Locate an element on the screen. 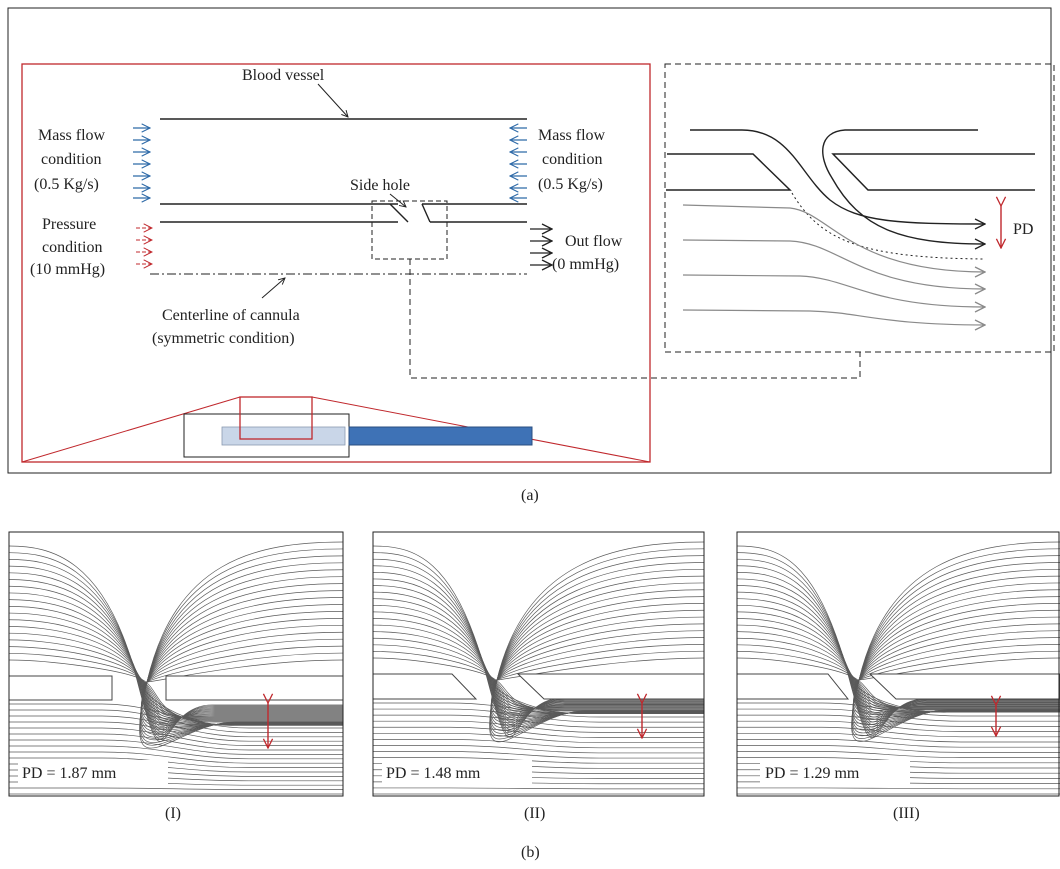 The height and width of the screenshot is (869, 1060). case-3-jet is located at coordinates (898, 641).